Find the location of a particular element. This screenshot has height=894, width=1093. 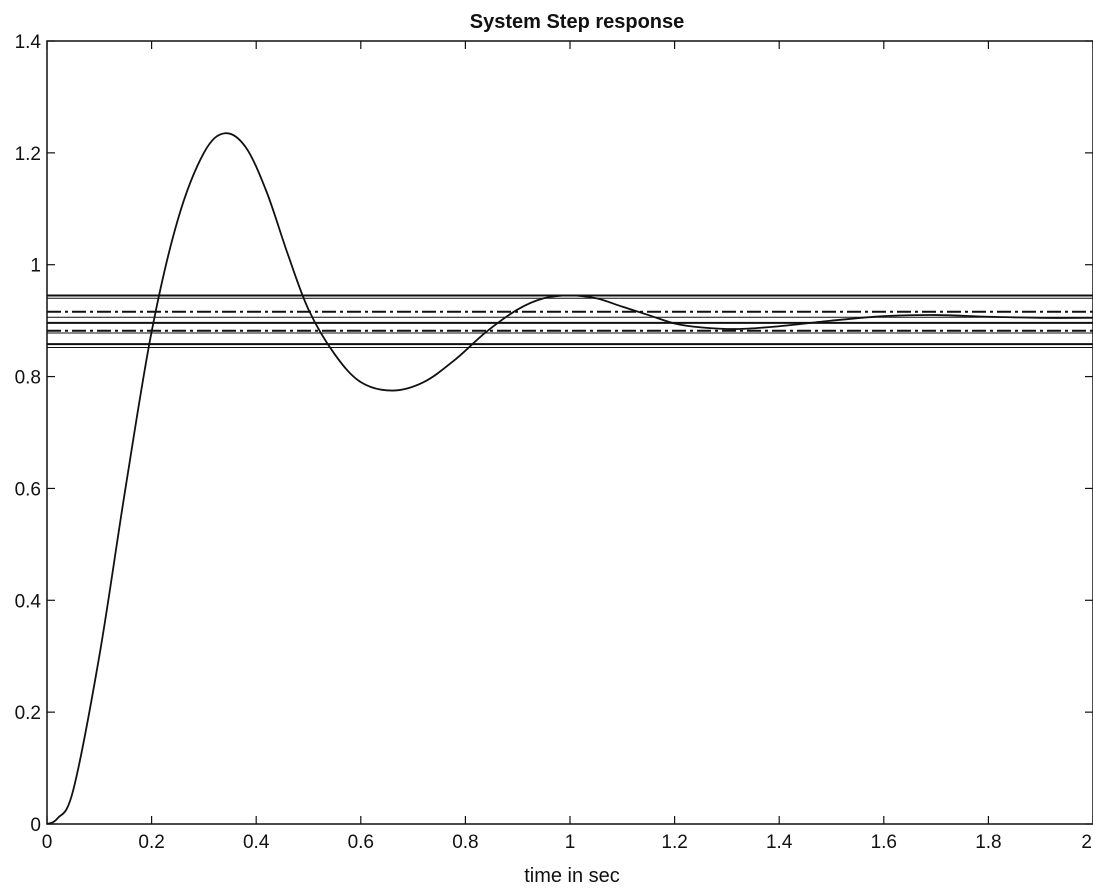

chart-title: System Step response is located at coordinates (577, 22).